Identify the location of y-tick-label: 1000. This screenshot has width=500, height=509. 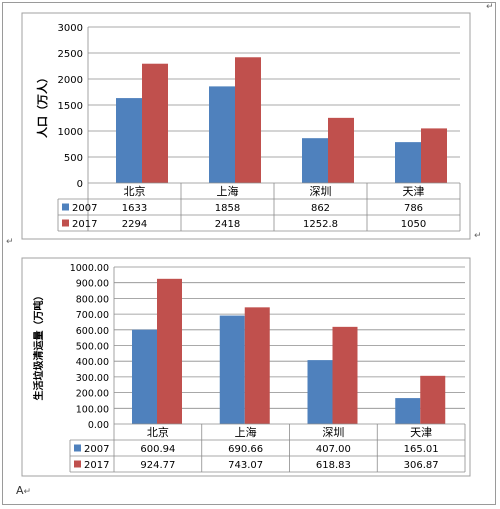
(70, 132).